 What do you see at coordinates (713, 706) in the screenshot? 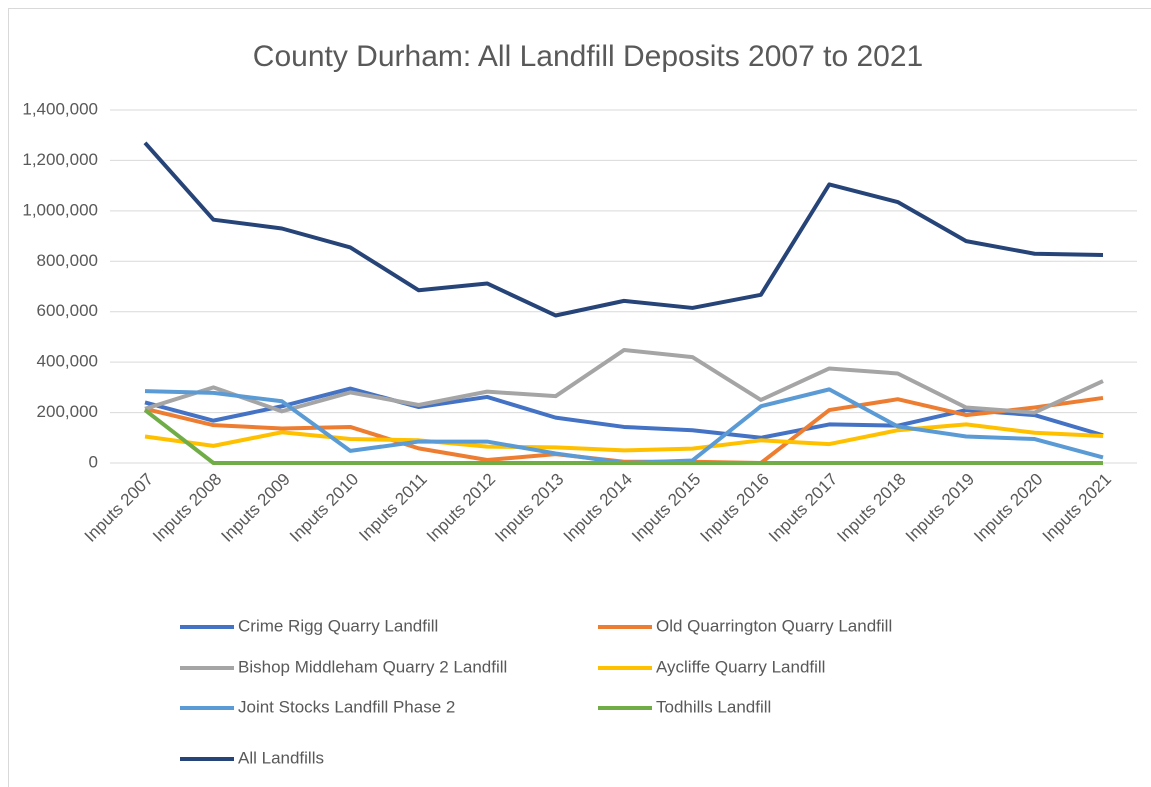
I see `legend-label: Todhills Landfill` at bounding box center [713, 706].